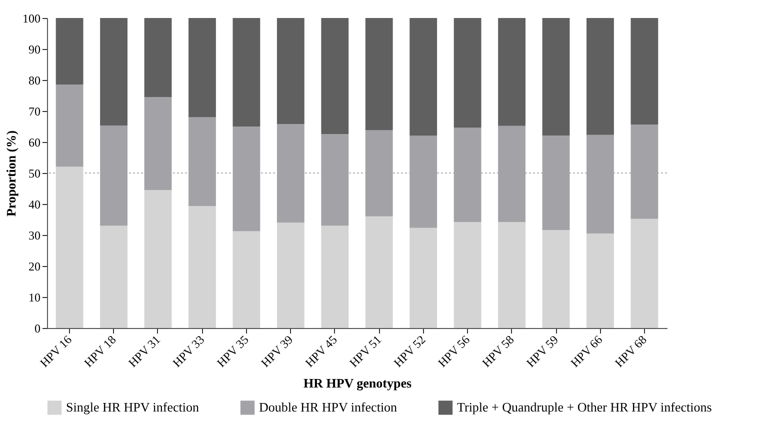  Describe the element at coordinates (31, 19) in the screenshot. I see `y-tick-label: 100` at that location.